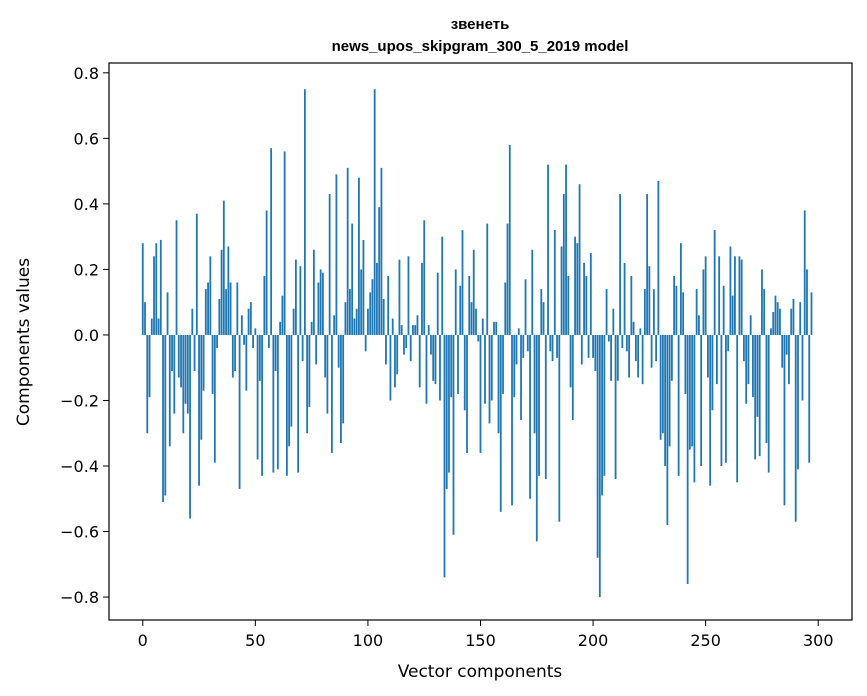 This screenshot has height=696, width=867. I want to click on x-tick-label: 300, so click(818, 640).